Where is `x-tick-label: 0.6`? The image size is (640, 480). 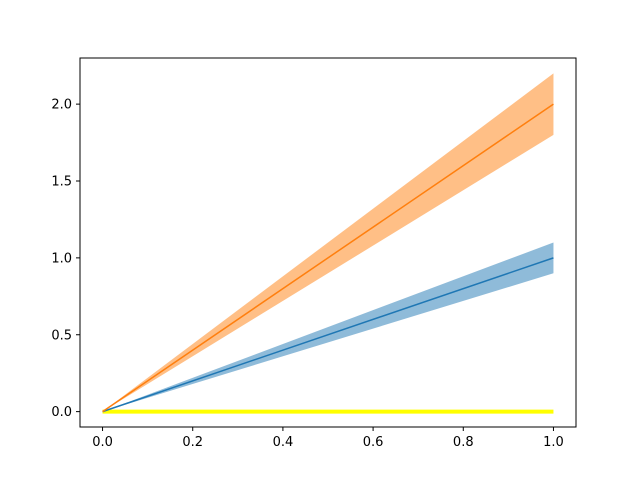
x-tick-label: 0.6 is located at coordinates (373, 442).